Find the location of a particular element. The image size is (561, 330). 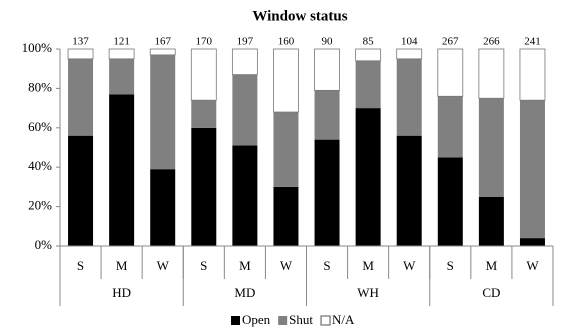

legend-label: Open is located at coordinates (256, 319).